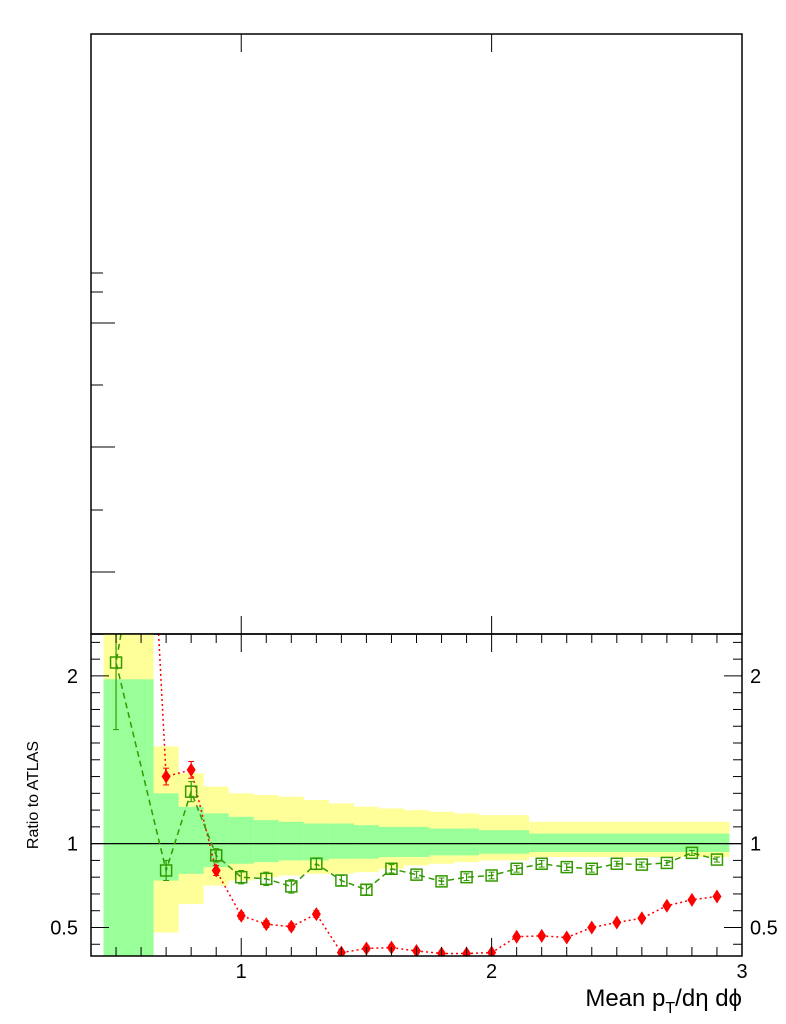  I want to click on x-tick-label: 1, so click(241, 972).